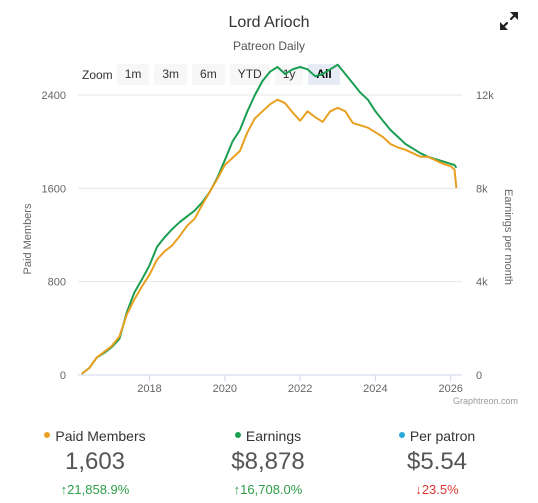  Describe the element at coordinates (482, 189) in the screenshot. I see `y-right-tick-label: 8k` at that location.